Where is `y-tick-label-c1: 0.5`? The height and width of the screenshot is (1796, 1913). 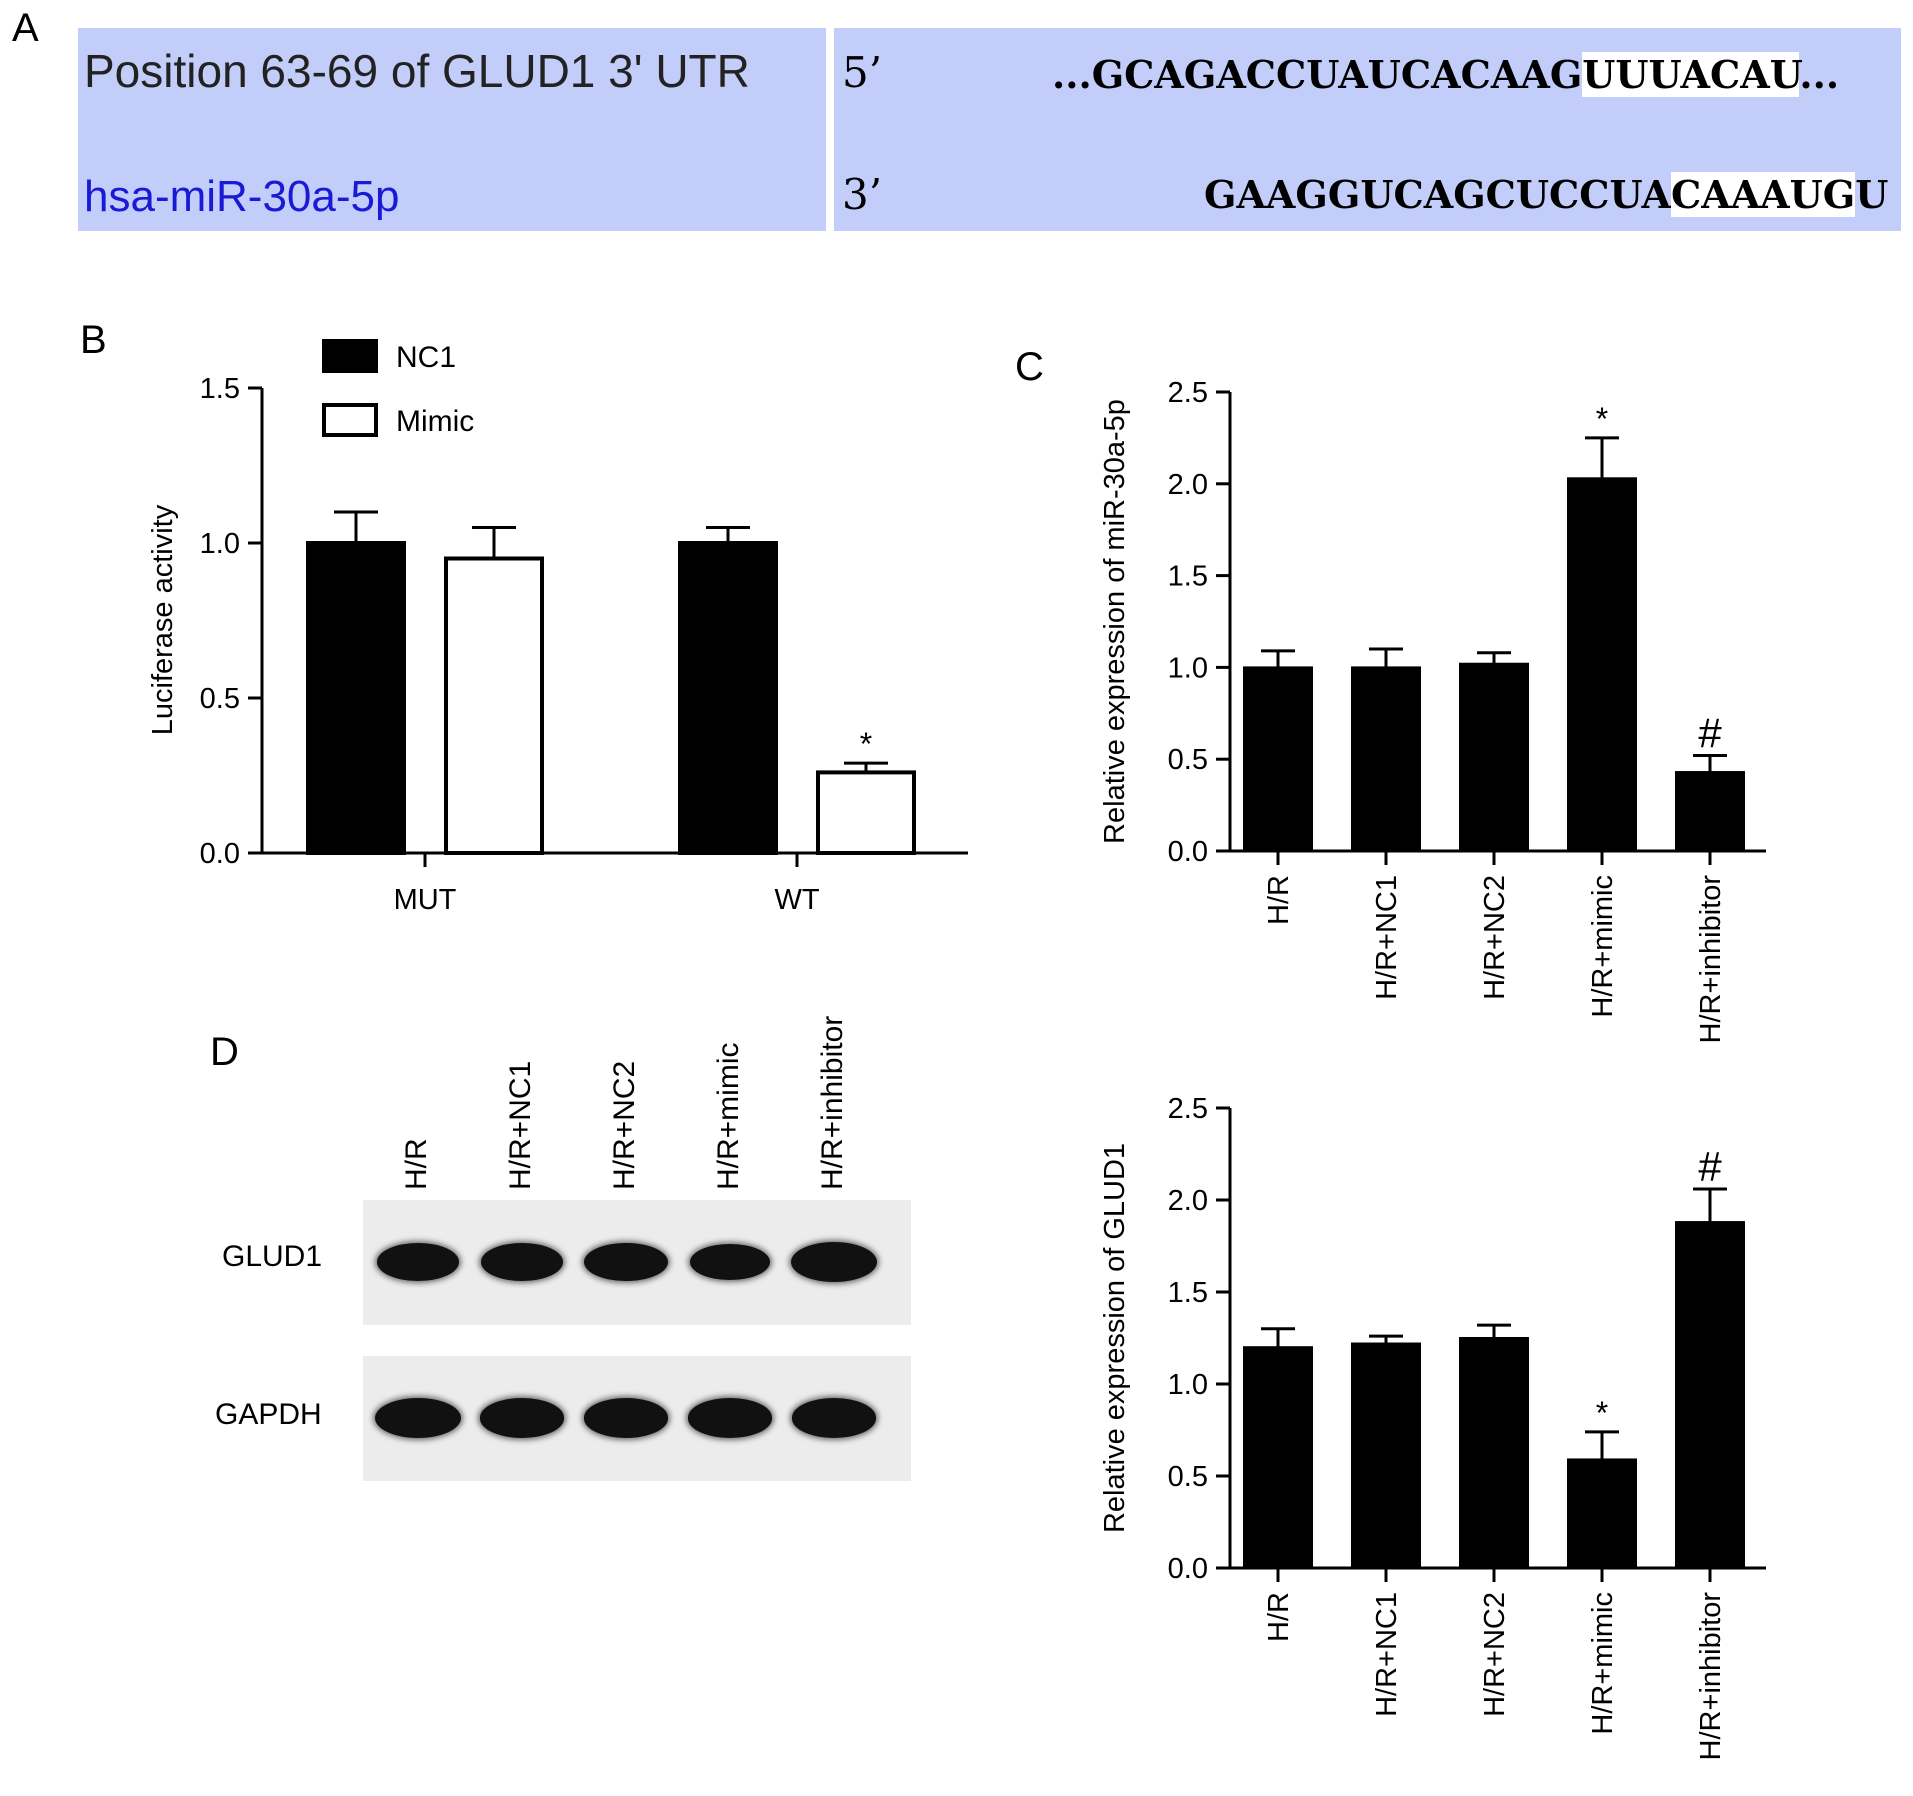 y-tick-label-c1: 0.5 is located at coordinates (1188, 760).